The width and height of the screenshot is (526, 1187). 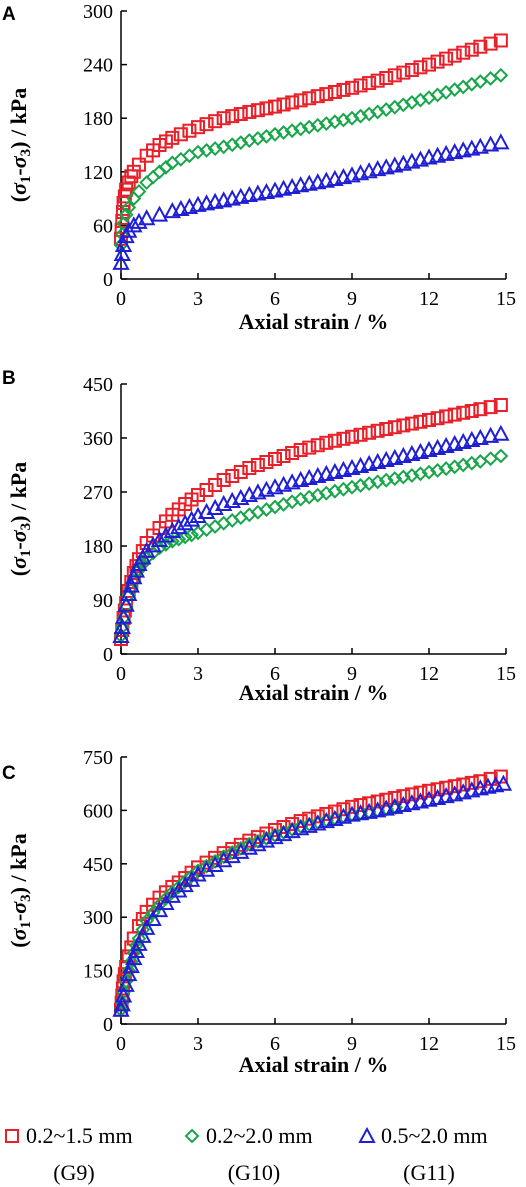 What do you see at coordinates (429, 1044) in the screenshot?
I see `x-tick-label: 12` at bounding box center [429, 1044].